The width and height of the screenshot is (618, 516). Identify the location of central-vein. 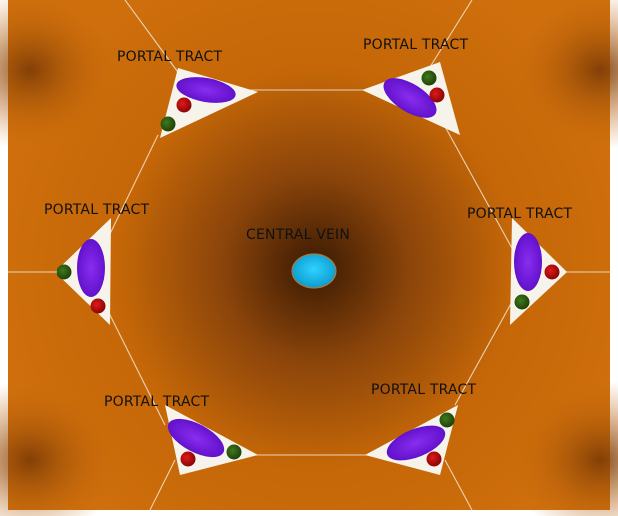
(314, 271).